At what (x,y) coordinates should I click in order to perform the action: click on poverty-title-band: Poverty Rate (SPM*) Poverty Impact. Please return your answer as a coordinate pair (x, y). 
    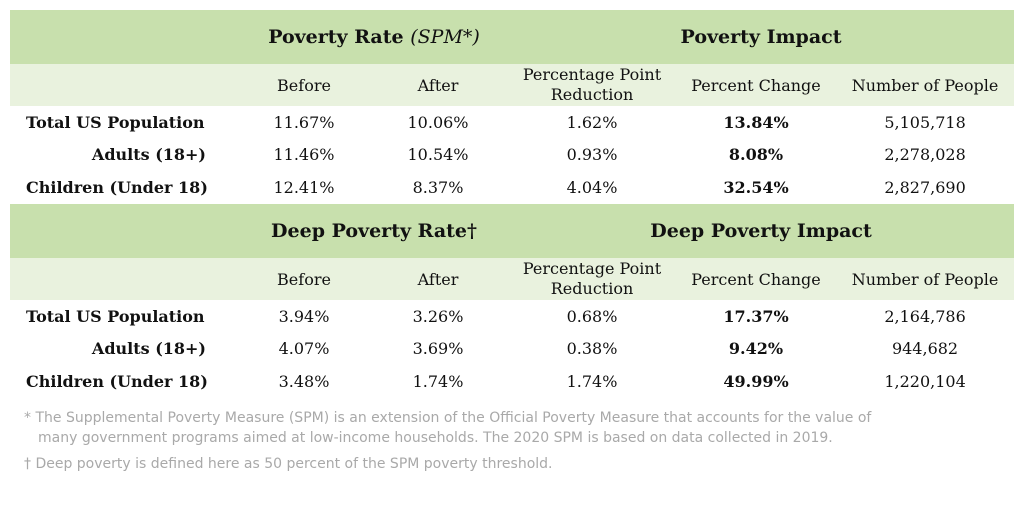
    Looking at the image, I should click on (512, 37).